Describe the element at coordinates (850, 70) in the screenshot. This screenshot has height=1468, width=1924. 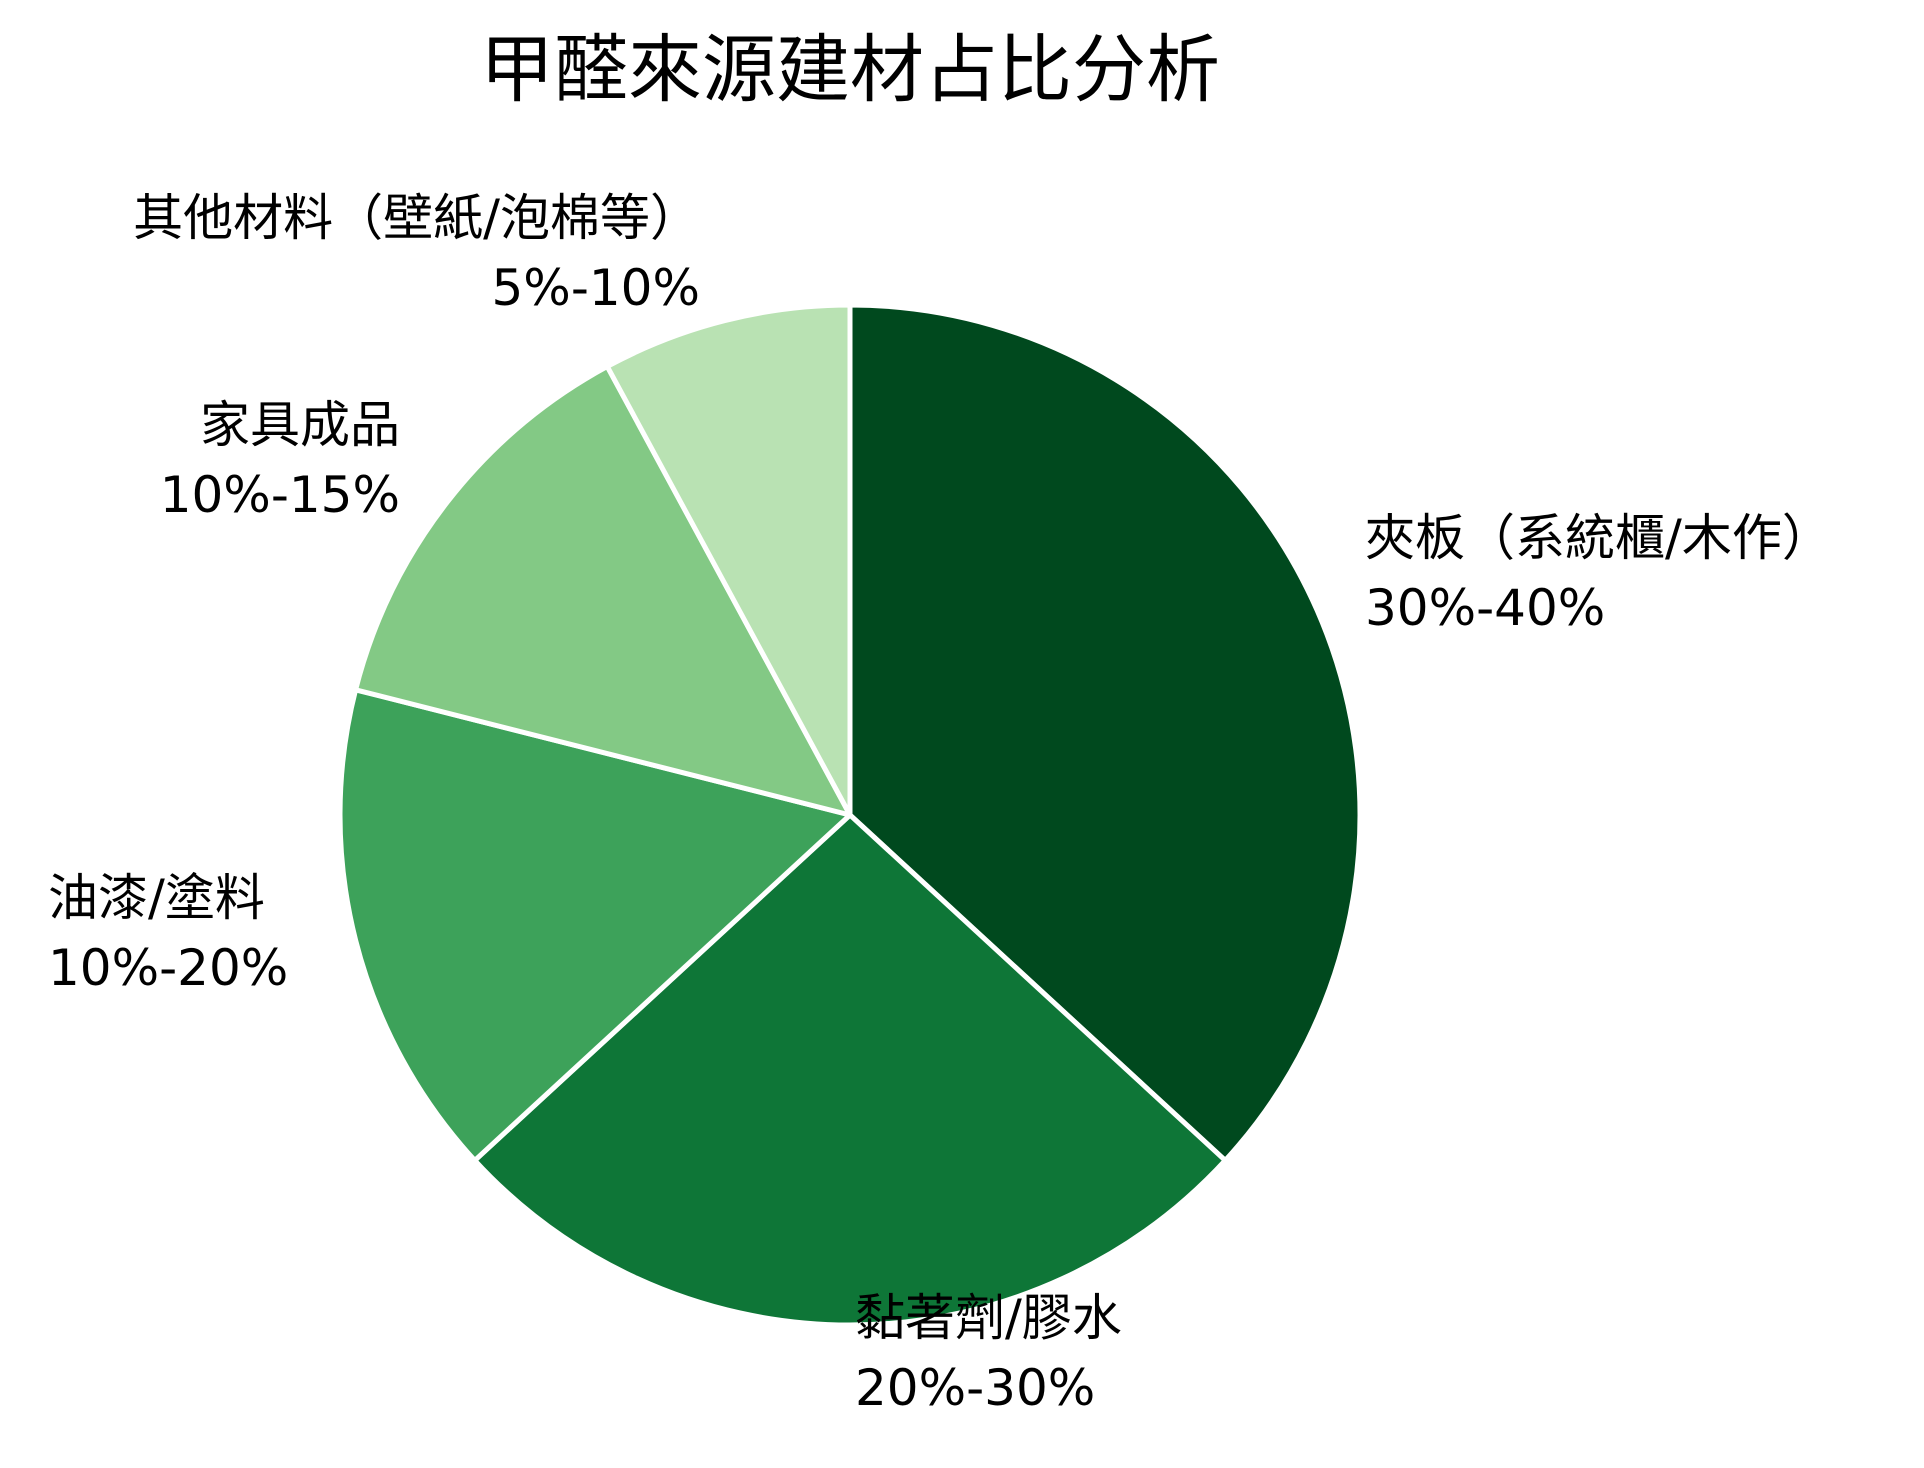
I see `chart-title: 甲醛來源建材占比分析` at that location.